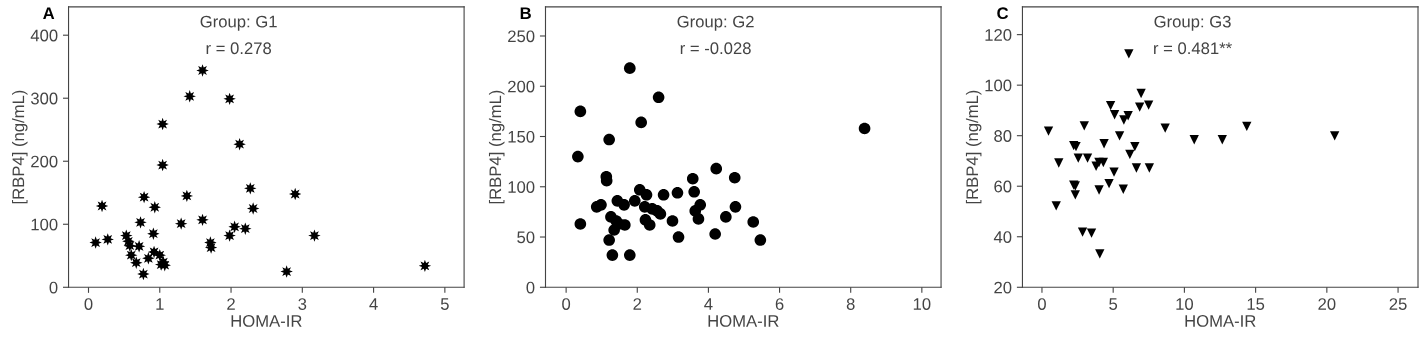 The width and height of the screenshot is (1428, 342). Describe the element at coordinates (44, 35) in the screenshot. I see `y-tick-label: 400` at that location.